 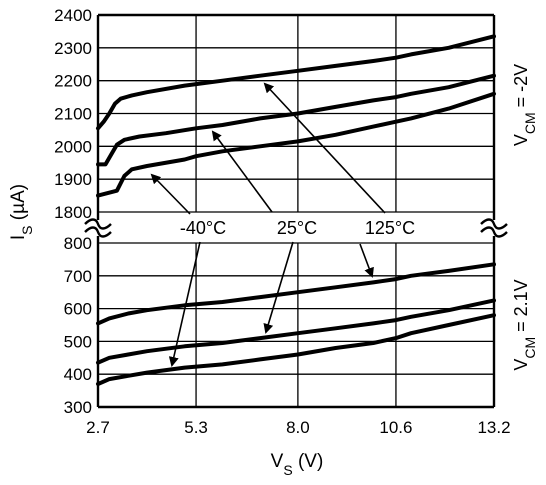 I want to click on y-tick-label-lower: 600, so click(x=78, y=309).